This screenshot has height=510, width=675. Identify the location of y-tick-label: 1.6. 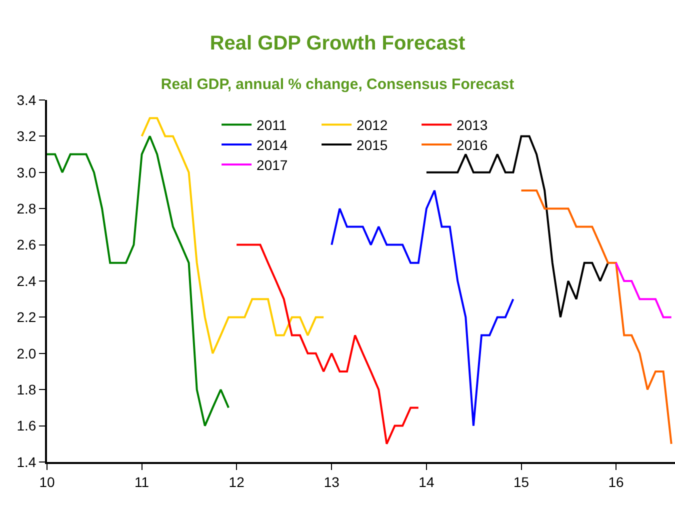
(26, 426).